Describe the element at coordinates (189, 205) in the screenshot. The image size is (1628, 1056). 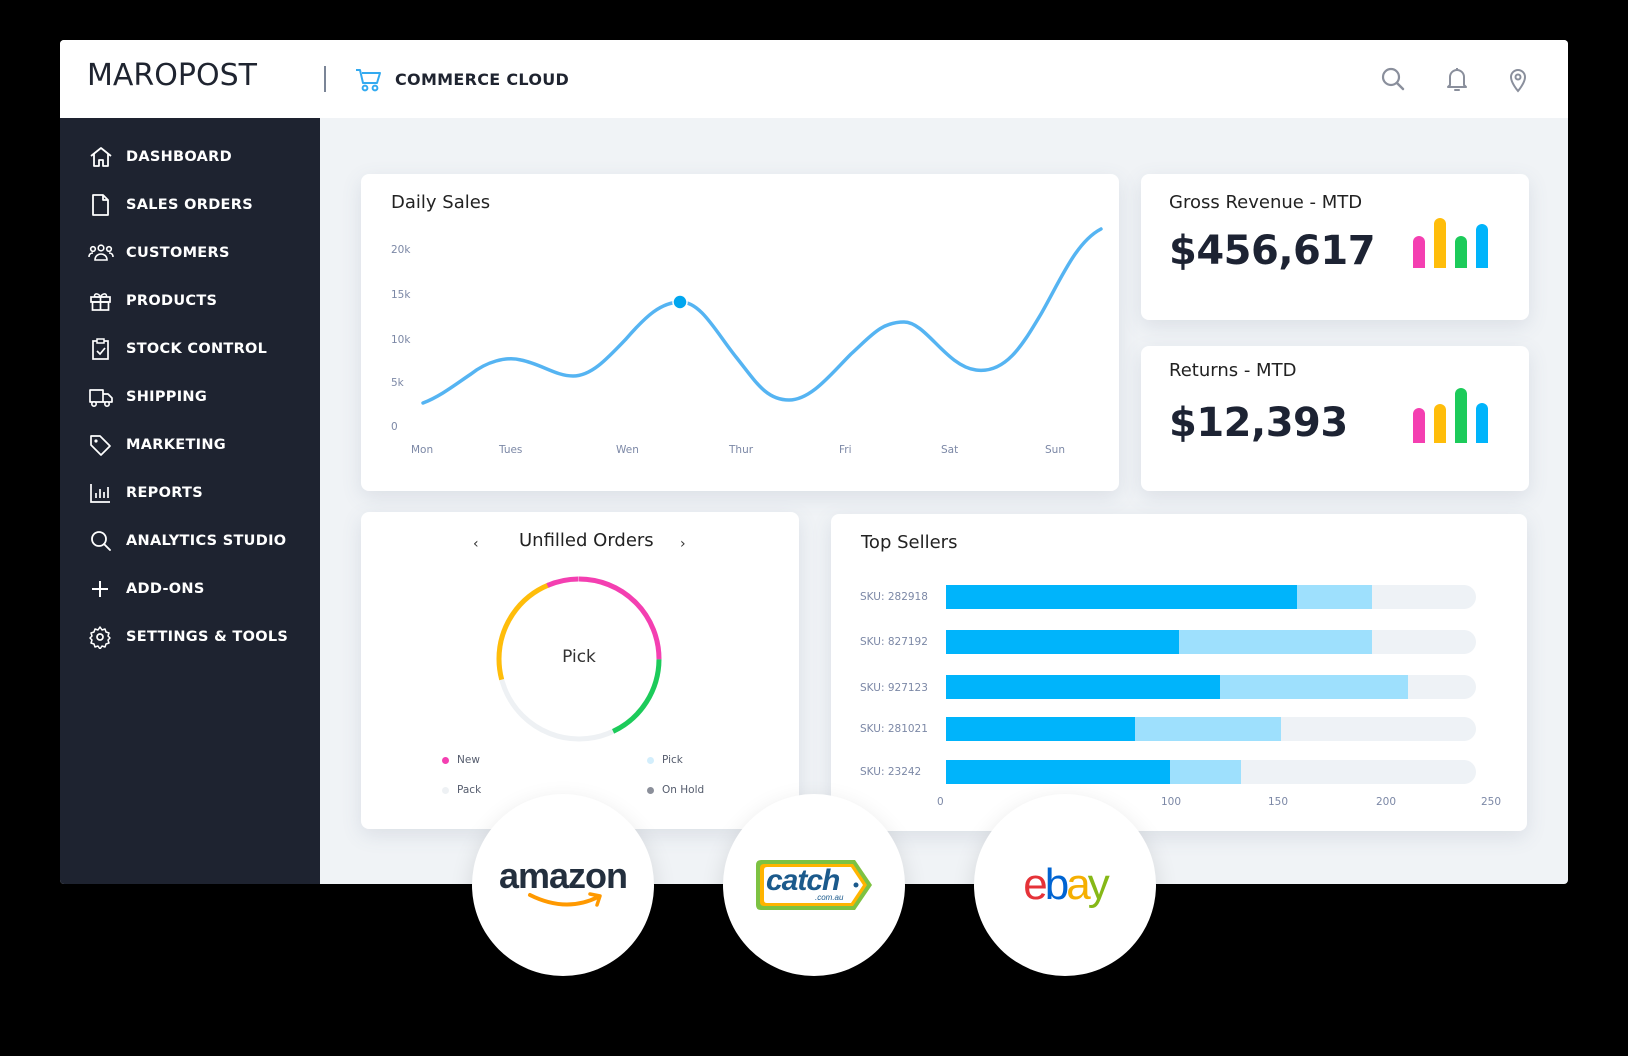
I see `sidebar-item-label: SALES ORDERS` at that location.